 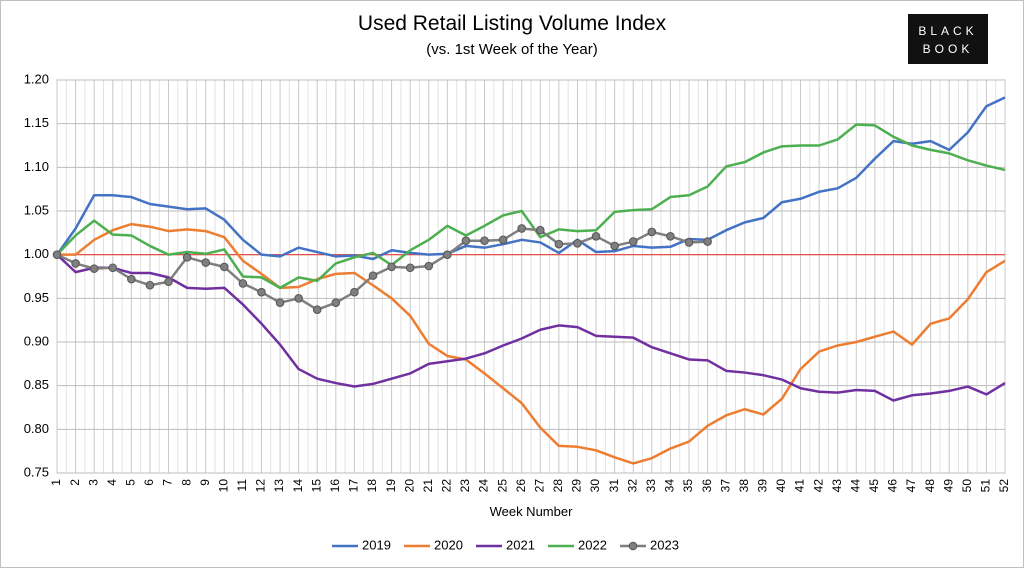 I want to click on x-tick-label: 30, so click(x=595, y=486).